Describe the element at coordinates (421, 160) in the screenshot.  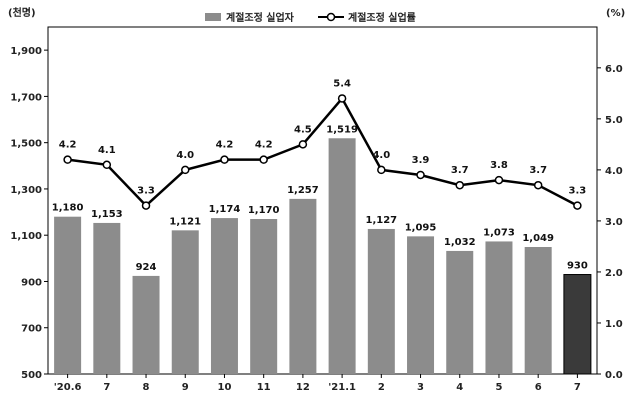
I see `line-value-label: 3.9` at that location.